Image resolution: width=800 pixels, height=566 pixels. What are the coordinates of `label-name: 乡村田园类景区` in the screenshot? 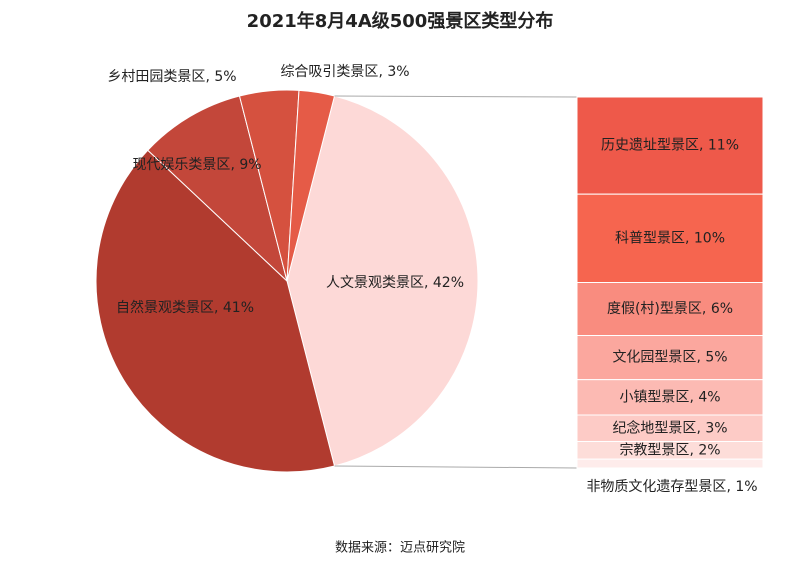 It's located at (156, 77).